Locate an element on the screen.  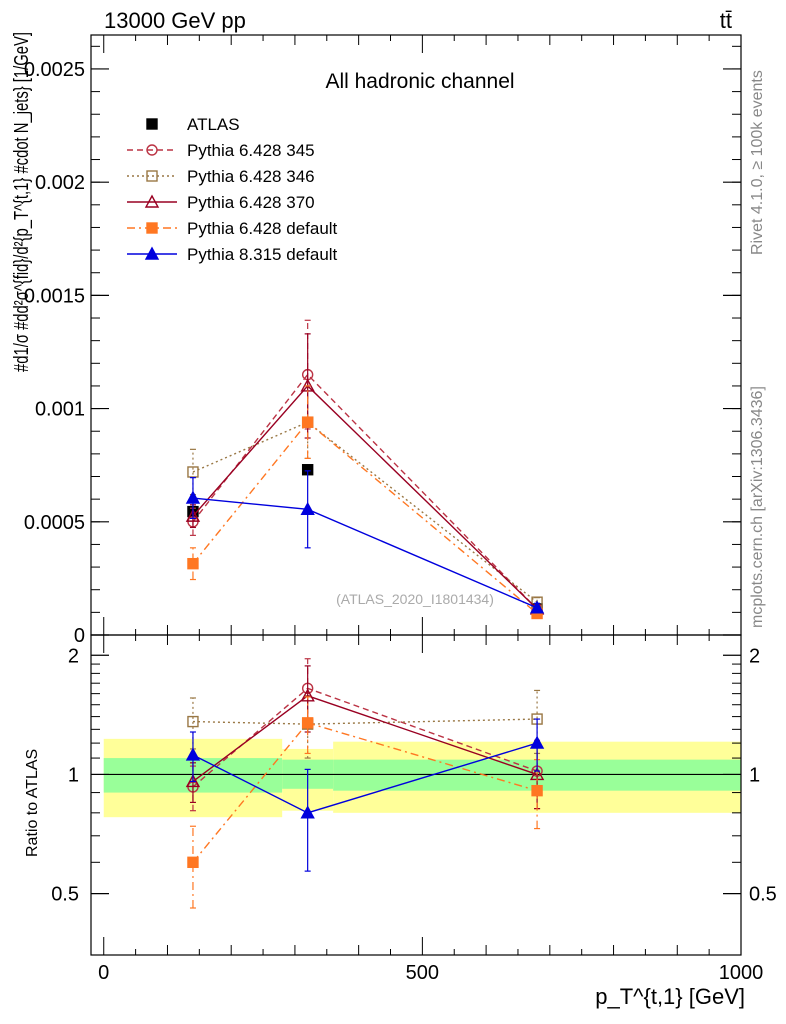
main-ytick-label: 0.0005 is located at coordinates (54, 523).